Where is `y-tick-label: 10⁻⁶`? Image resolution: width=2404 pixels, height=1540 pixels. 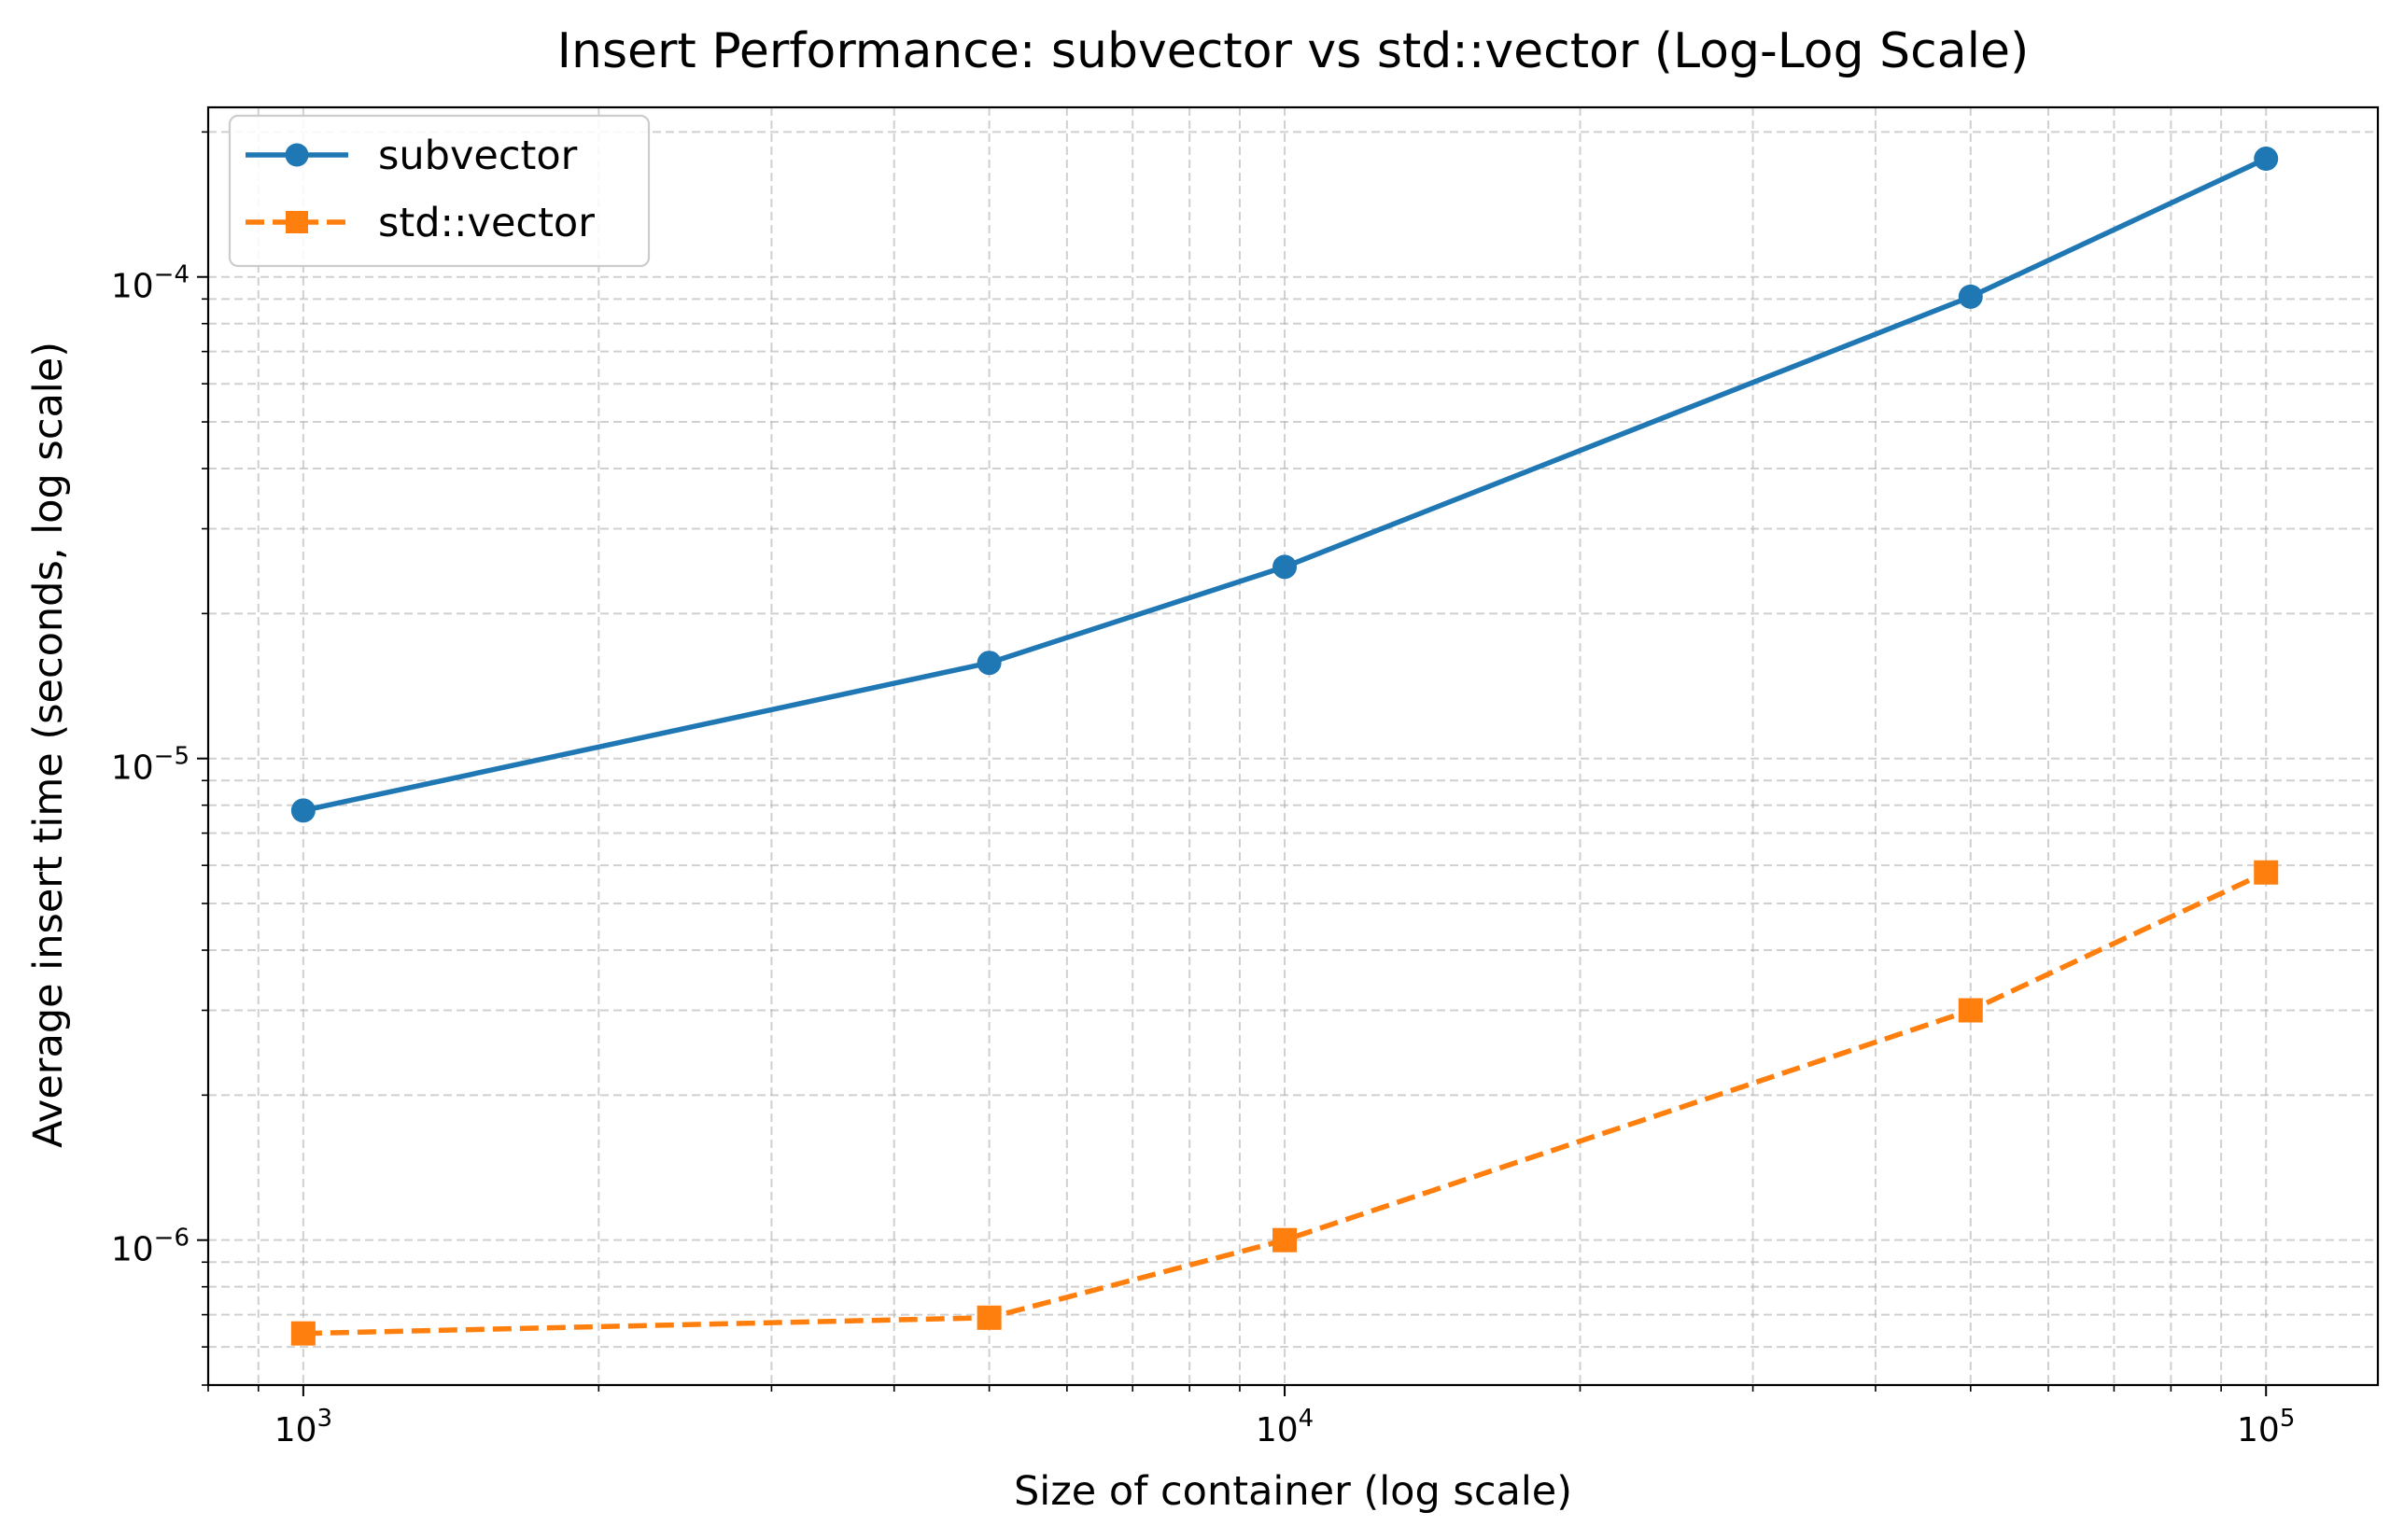 y-tick-label: 10⁻⁶ is located at coordinates (150, 1247).